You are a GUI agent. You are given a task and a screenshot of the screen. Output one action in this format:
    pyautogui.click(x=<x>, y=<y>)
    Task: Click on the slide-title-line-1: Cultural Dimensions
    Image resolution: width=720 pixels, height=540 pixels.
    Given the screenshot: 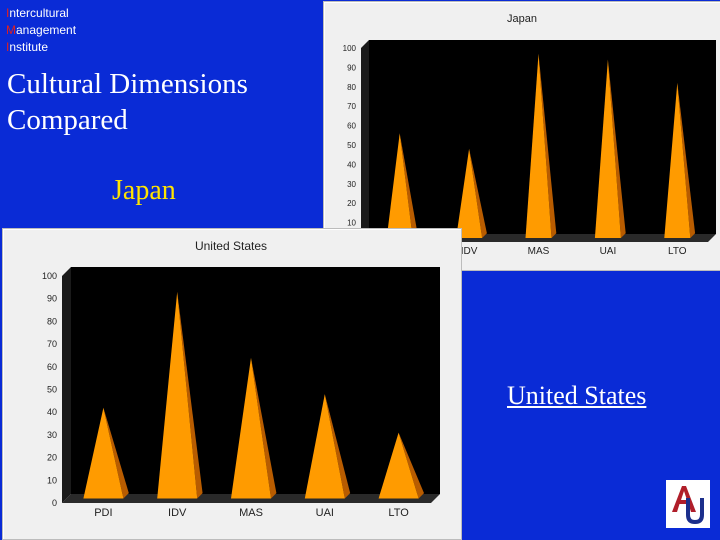 What is the action you would take?
    pyautogui.click(x=127, y=84)
    